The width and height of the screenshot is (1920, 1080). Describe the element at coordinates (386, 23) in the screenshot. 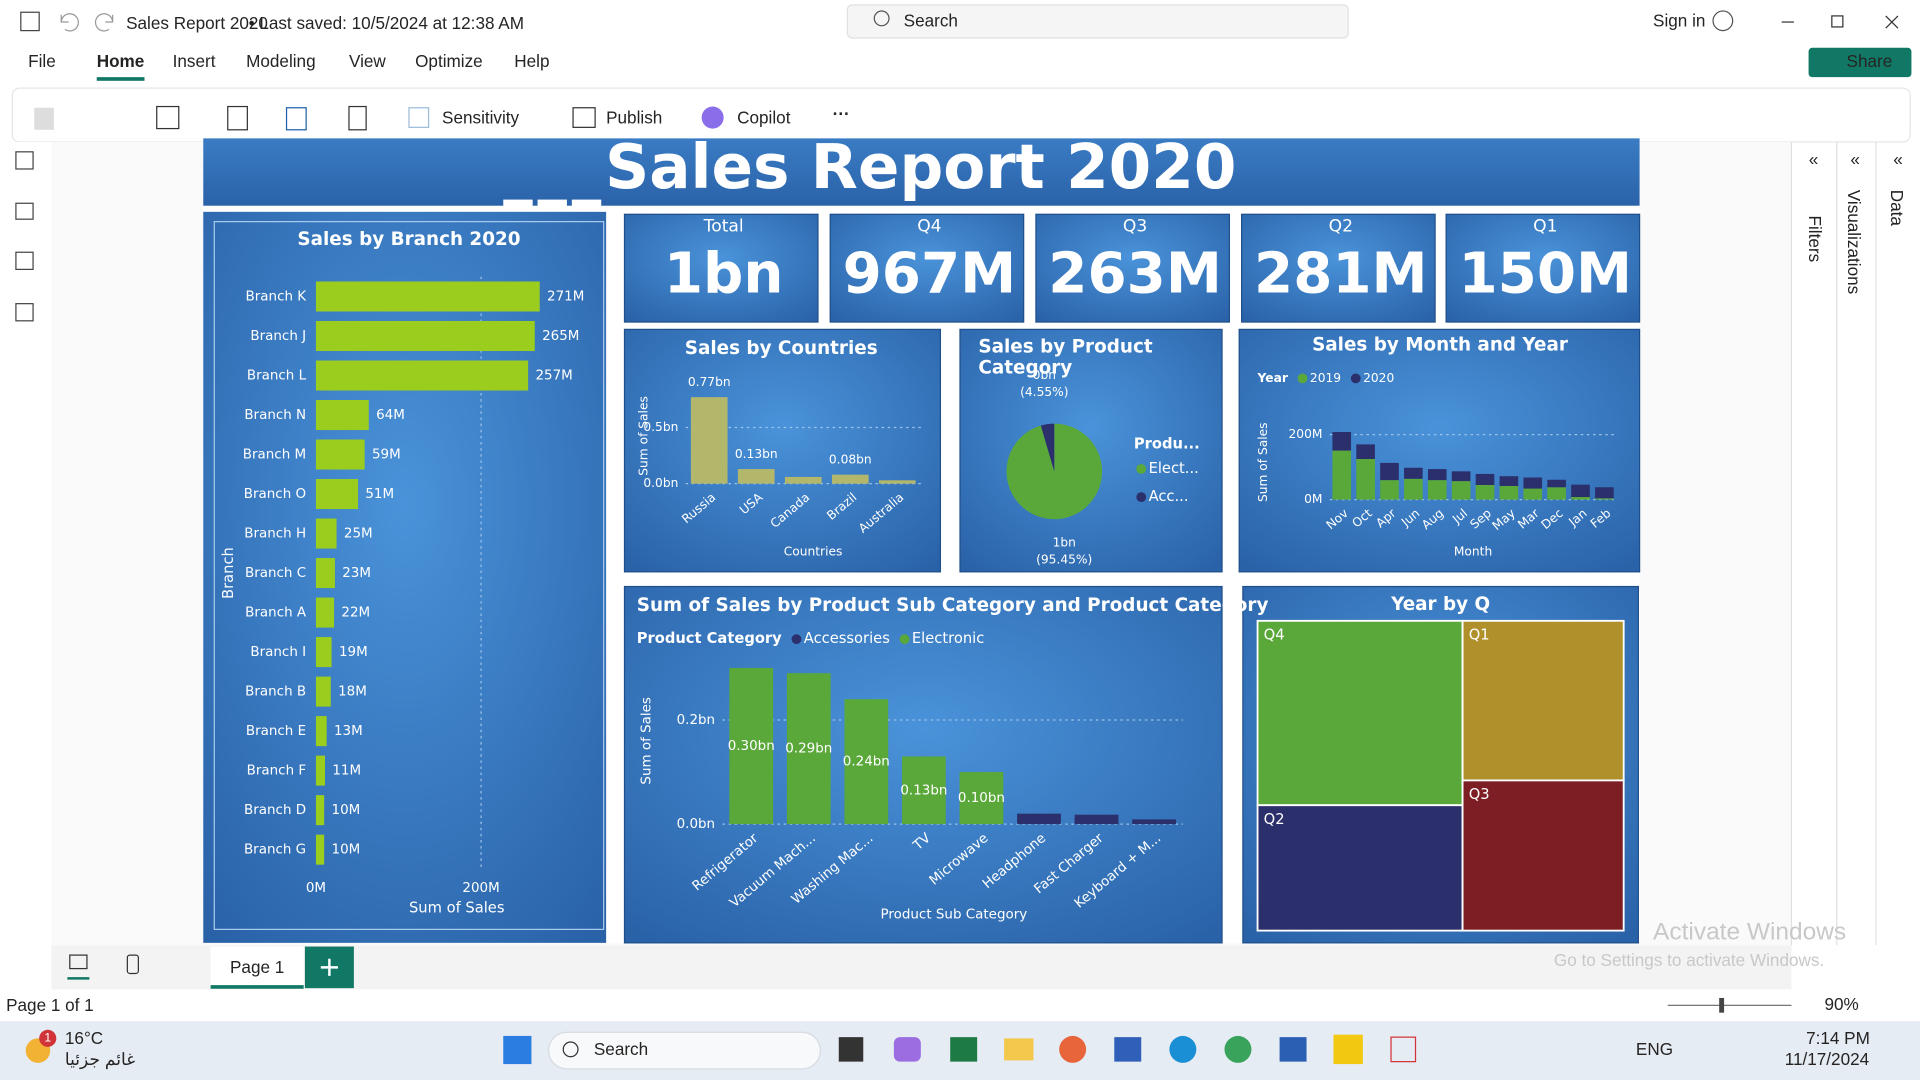

I see `saved-status: • Last saved: 10/5/2024 at 12:38 AM` at that location.